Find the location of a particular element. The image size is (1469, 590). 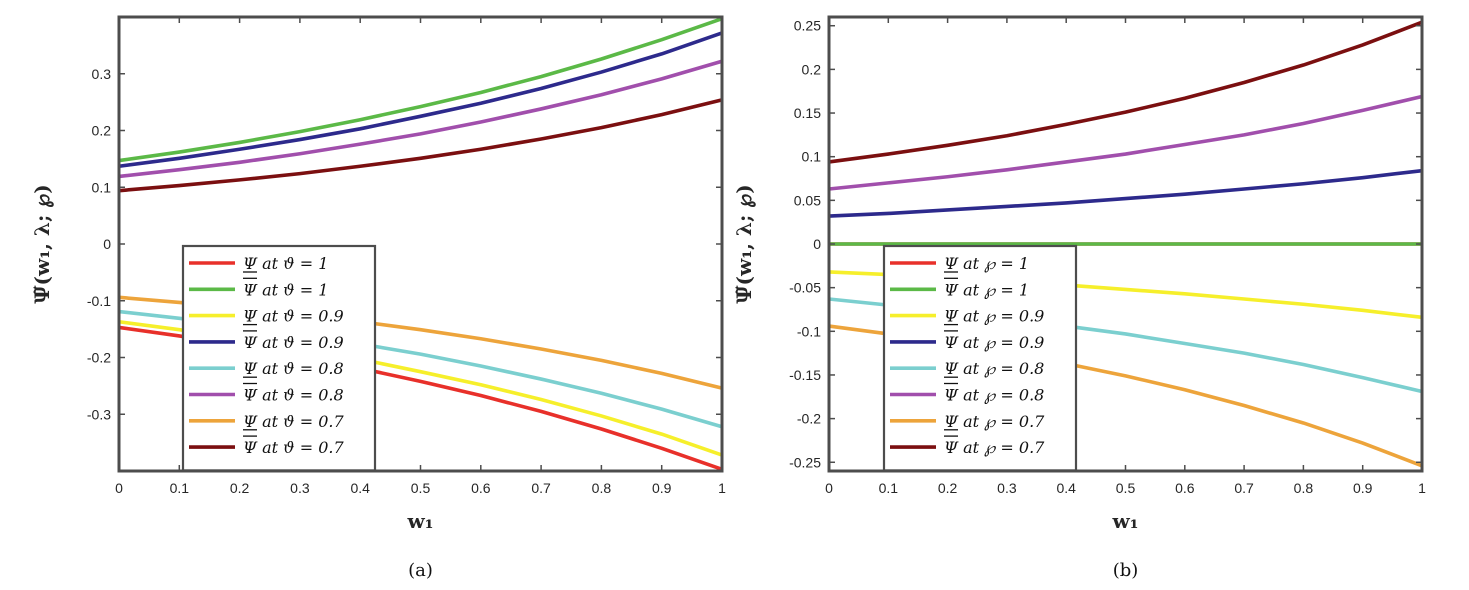

y-tick-label: 0.3 is located at coordinates (102, 74).